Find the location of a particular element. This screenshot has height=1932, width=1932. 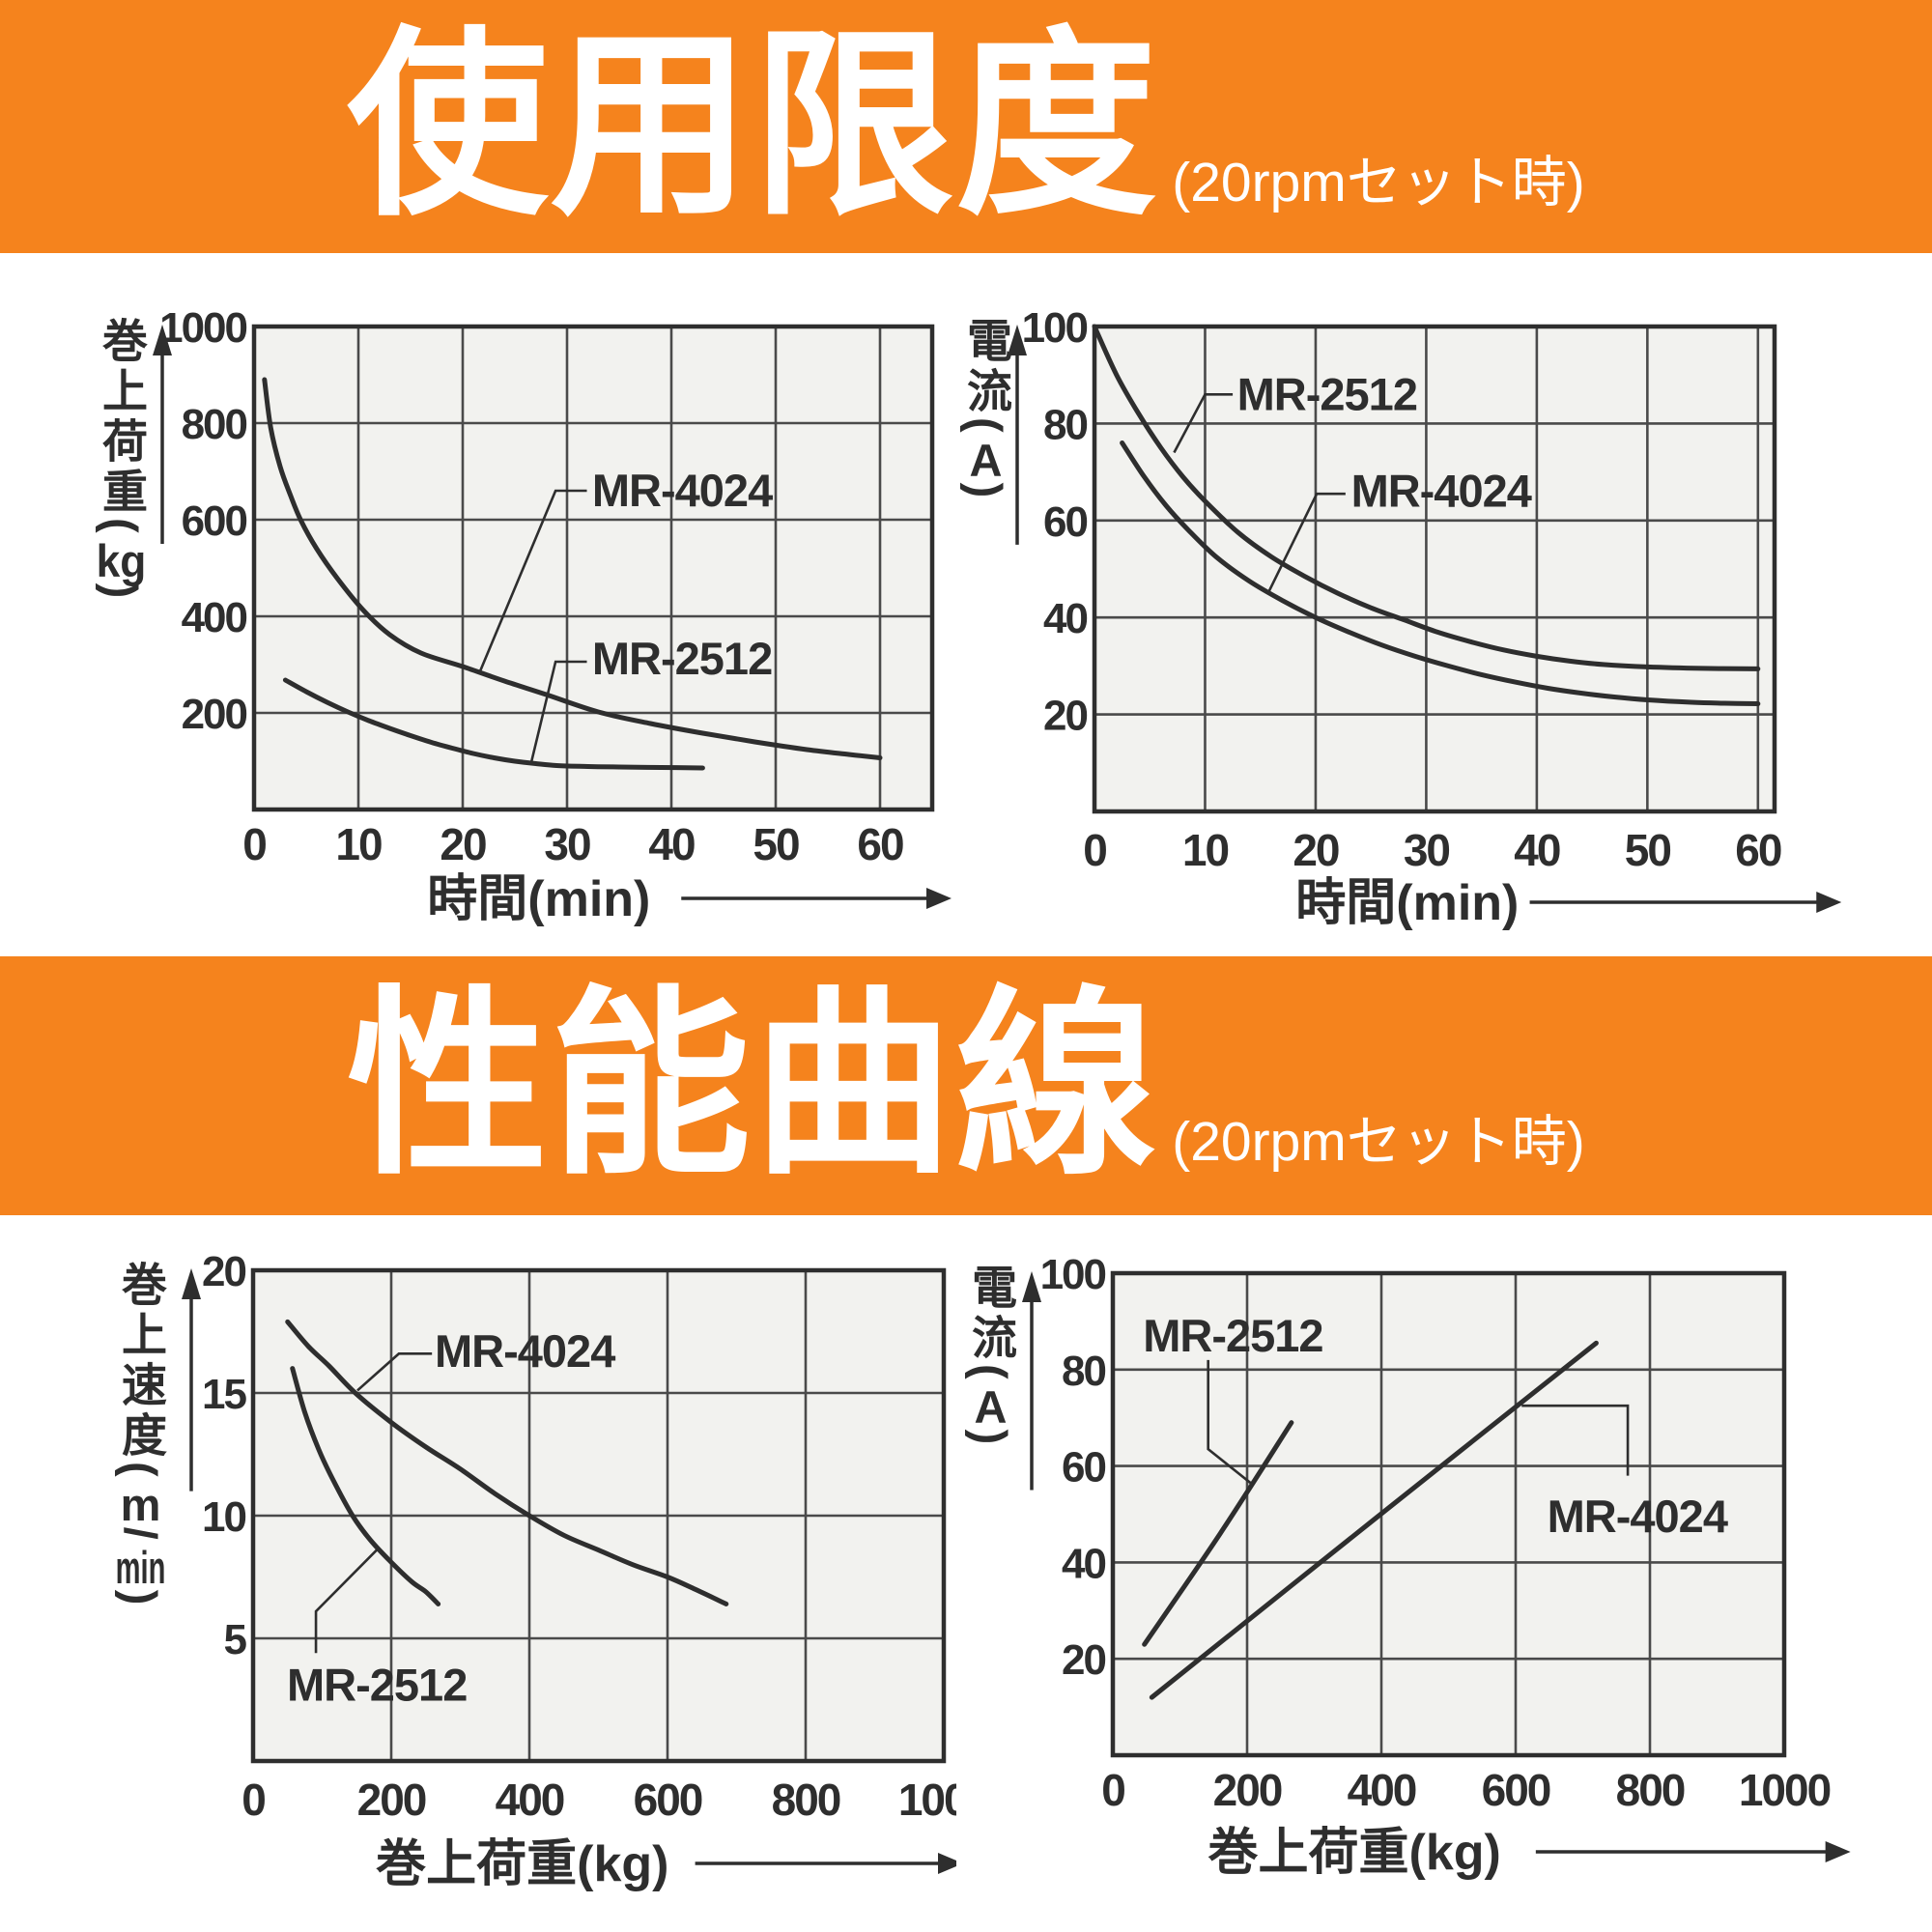

y-tick-label: 400 is located at coordinates (214, 617).